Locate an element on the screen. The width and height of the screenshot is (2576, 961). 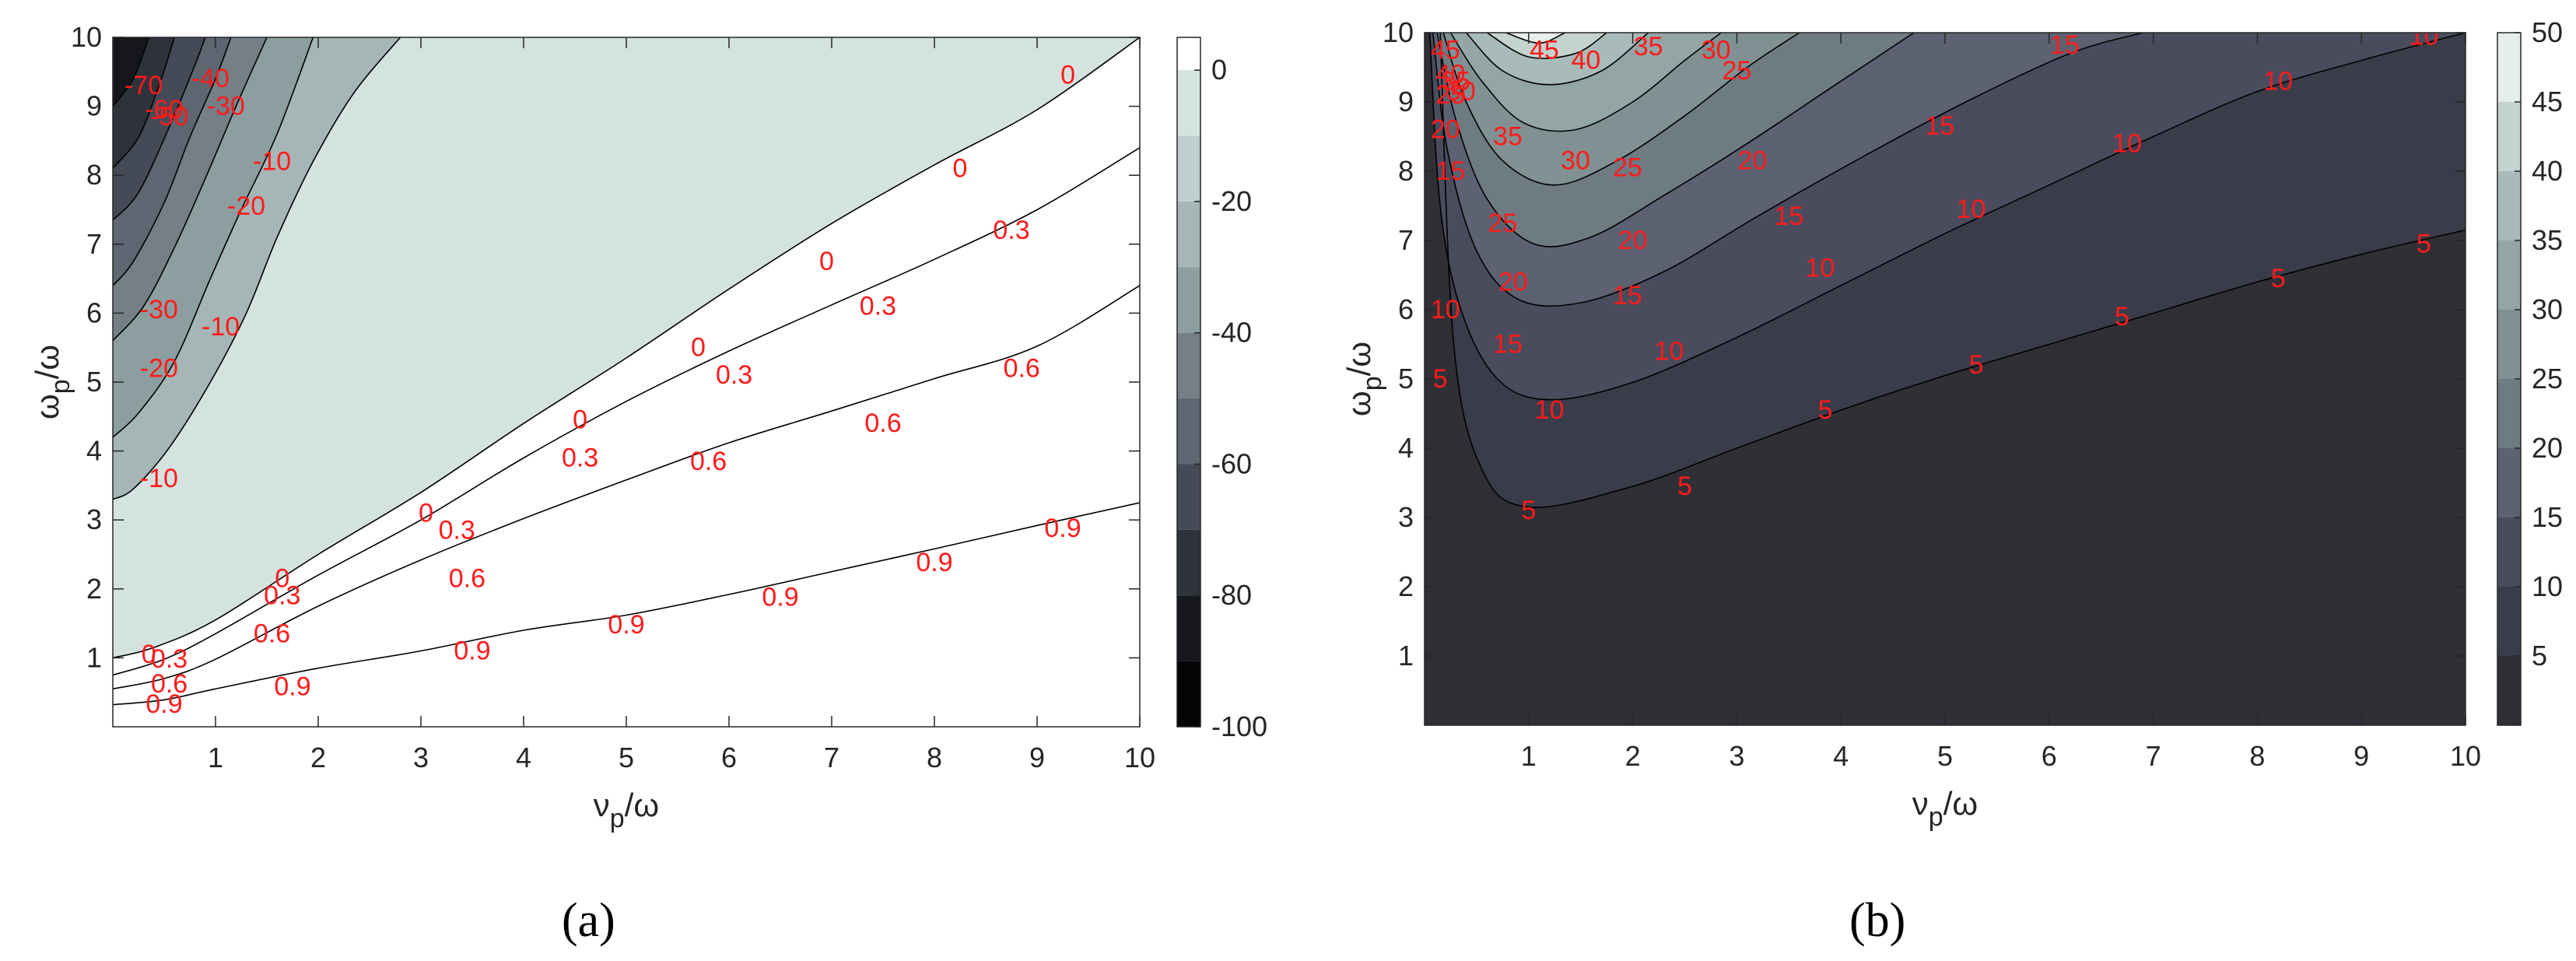
contour-label: 40 is located at coordinates (1585, 60).